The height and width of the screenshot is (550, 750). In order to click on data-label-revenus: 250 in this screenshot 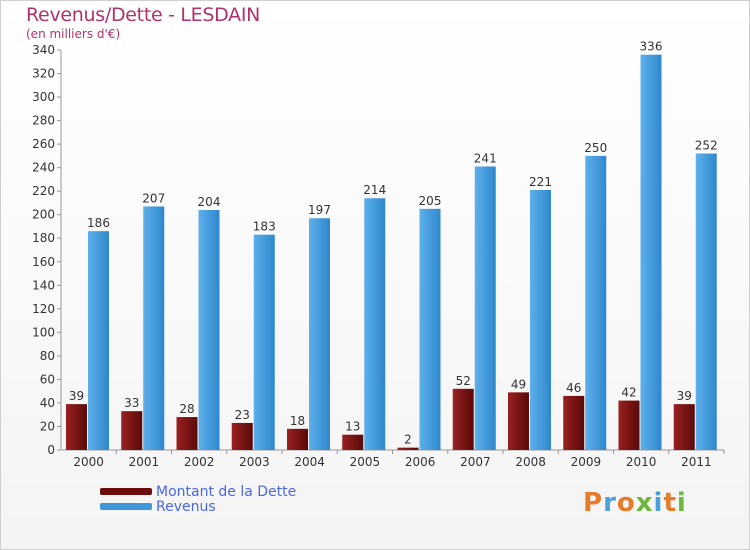, I will do `click(595, 148)`.